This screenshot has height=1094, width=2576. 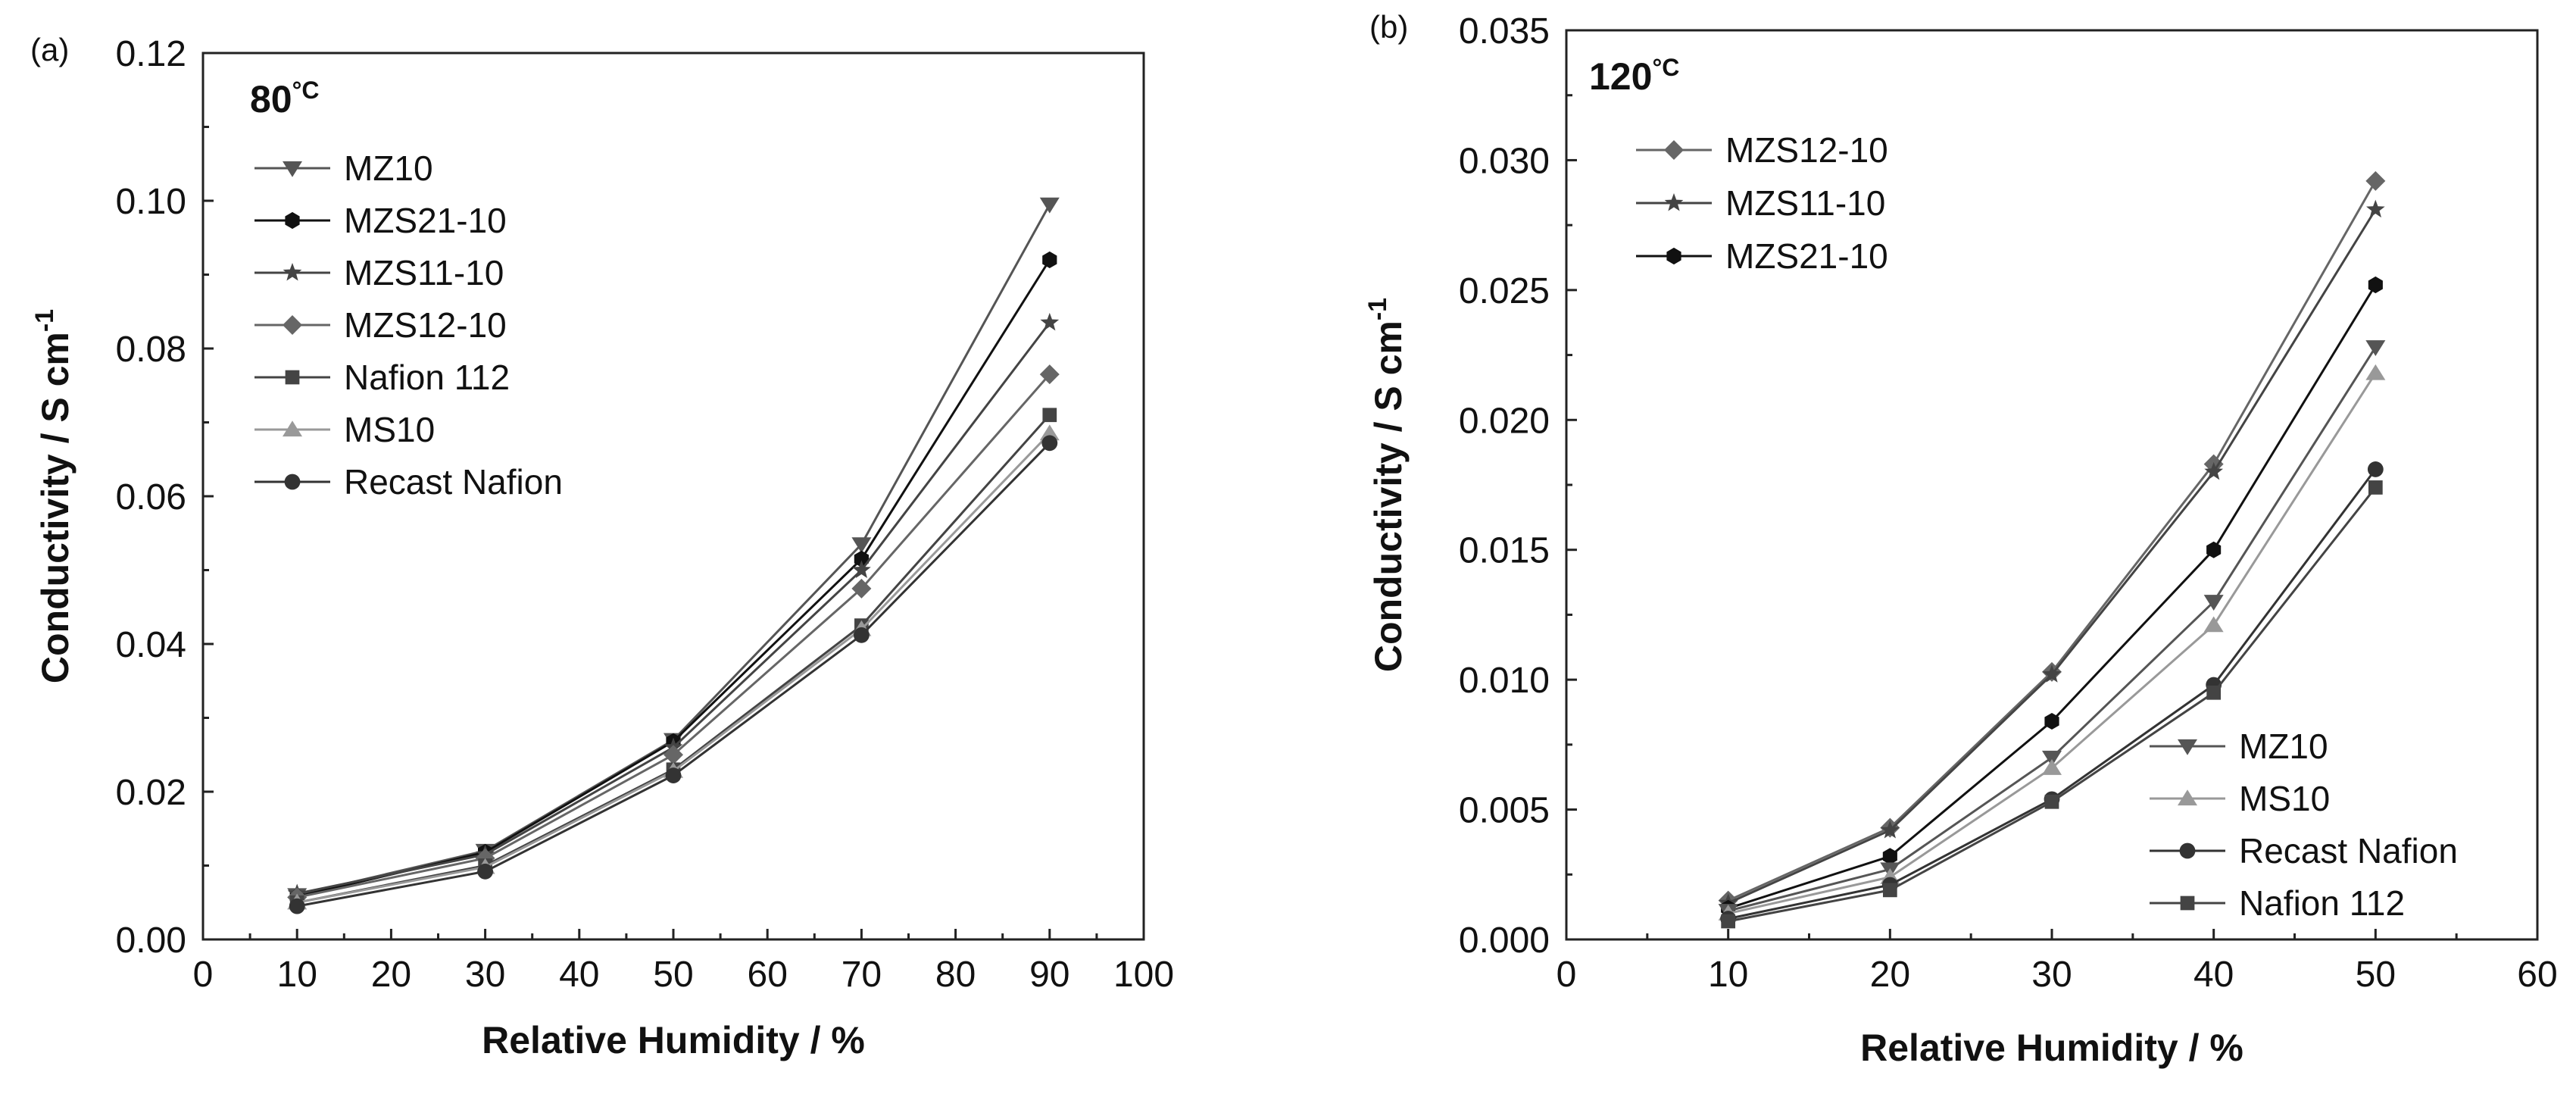 What do you see at coordinates (673, 975) in the screenshot?
I see `panel-a-x-tick-label: 50` at bounding box center [673, 975].